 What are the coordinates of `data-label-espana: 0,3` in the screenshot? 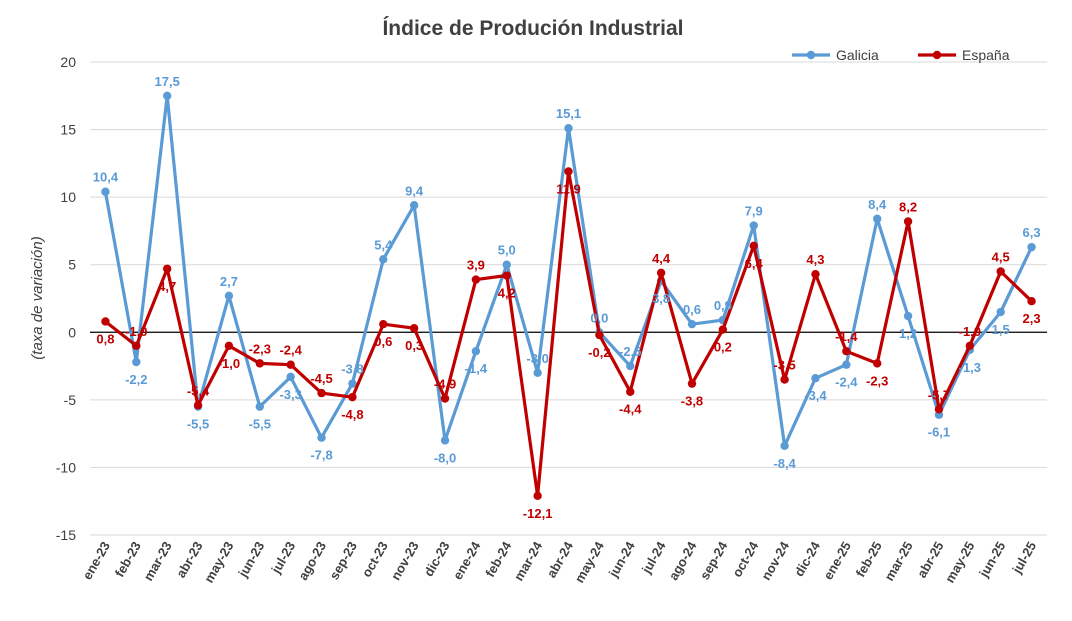 It's located at (414, 345).